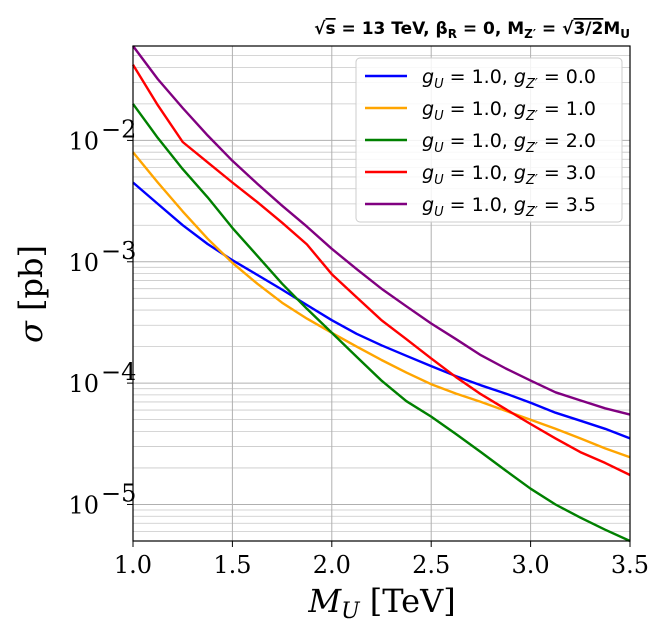 This screenshot has height=634, width=665. Describe the element at coordinates (31, 283) in the screenshot. I see `y-axis-label-unit: [pb]` at that location.